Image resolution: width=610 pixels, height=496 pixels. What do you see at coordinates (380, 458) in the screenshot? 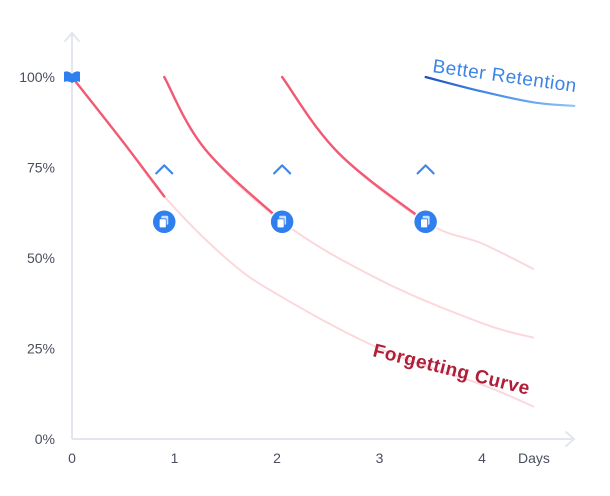
I see `x-tick-label: 3` at bounding box center [380, 458].